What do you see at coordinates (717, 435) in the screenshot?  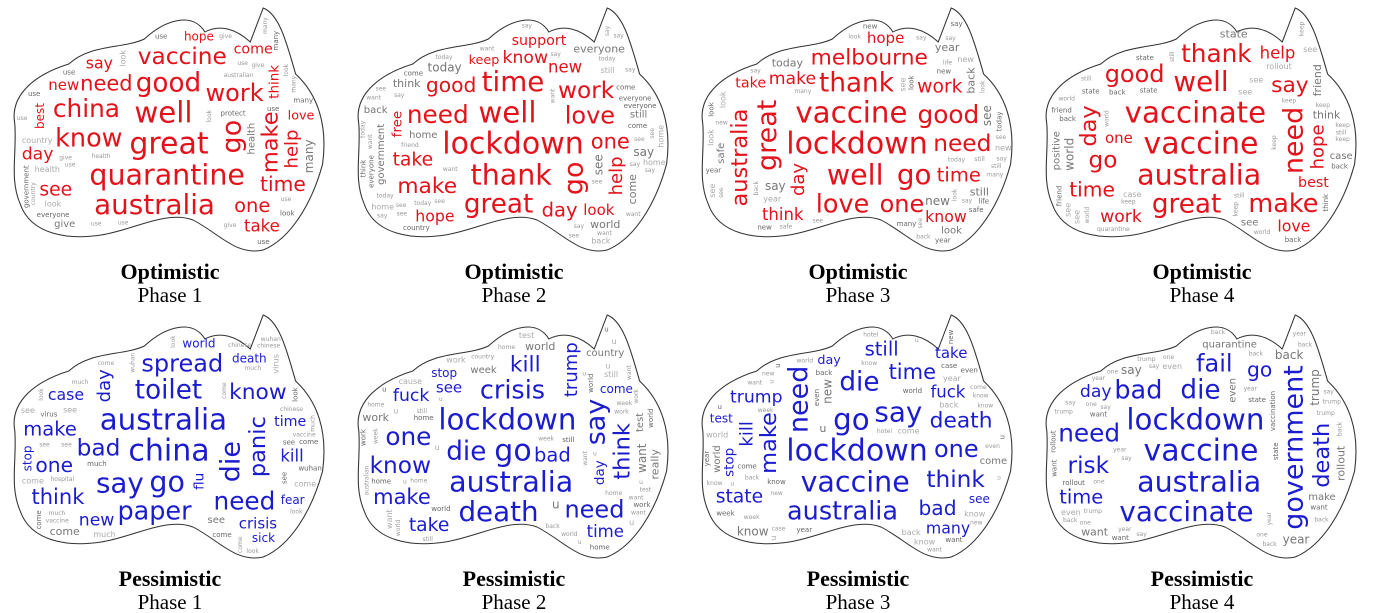 I see `filler-word: world` at bounding box center [717, 435].